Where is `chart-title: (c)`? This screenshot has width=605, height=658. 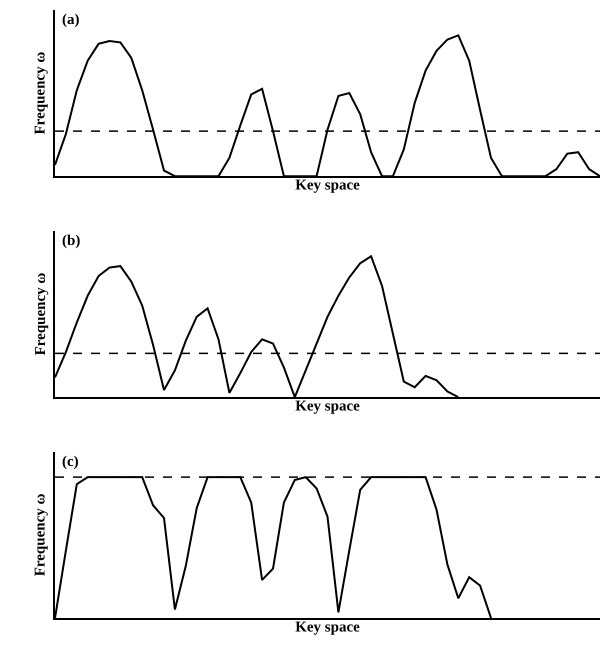
chart-title: (c) is located at coordinates (70, 462).